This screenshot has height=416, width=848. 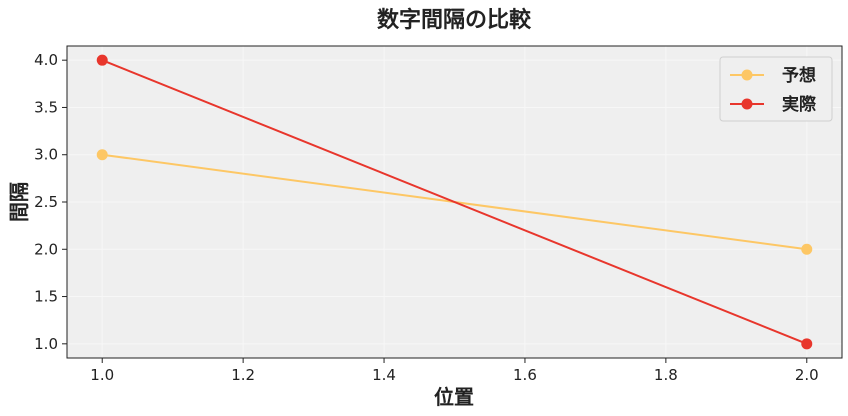 I want to click on x-tick-label: 1.6, so click(x=525, y=375).